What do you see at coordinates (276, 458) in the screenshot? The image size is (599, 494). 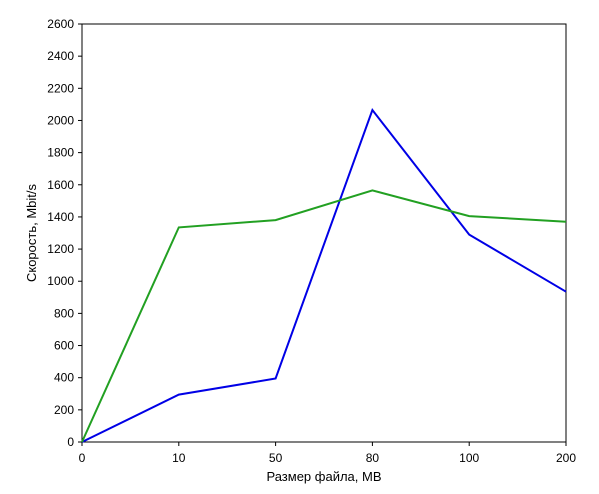 I see `x-tick-label: 50` at bounding box center [276, 458].